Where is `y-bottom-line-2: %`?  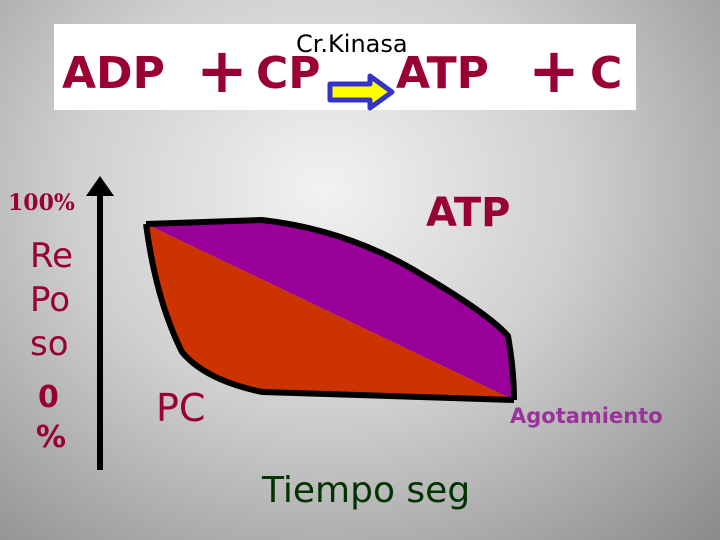 y-bottom-line-2: % is located at coordinates (51, 437).